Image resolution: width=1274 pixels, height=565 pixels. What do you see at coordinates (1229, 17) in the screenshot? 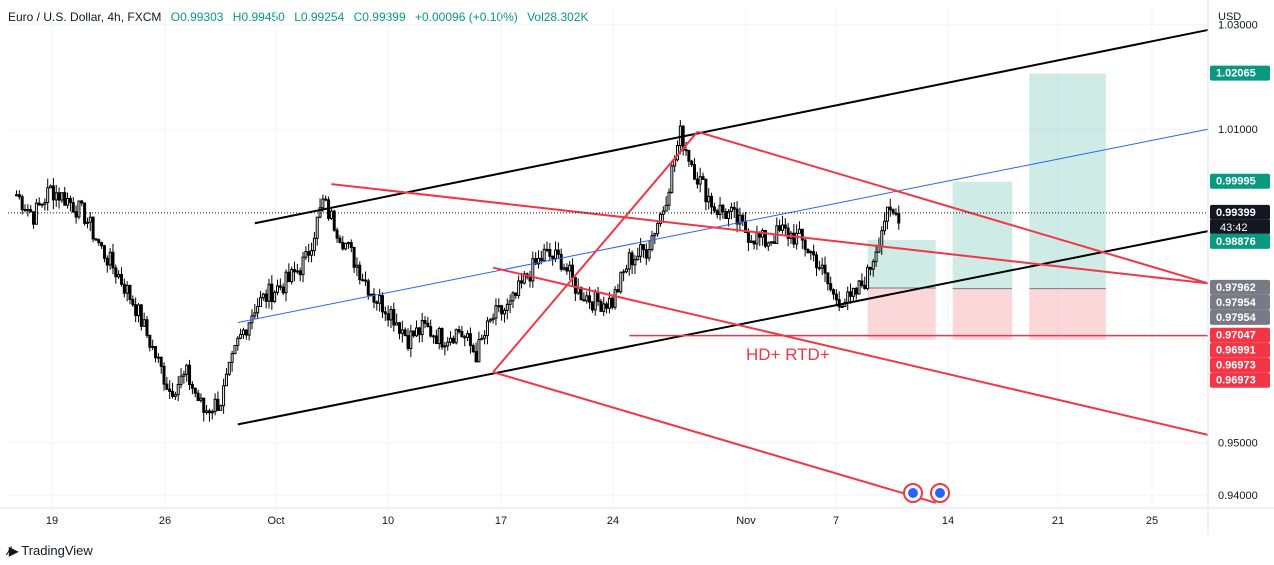
I see `currency-label: USD` at bounding box center [1229, 17].